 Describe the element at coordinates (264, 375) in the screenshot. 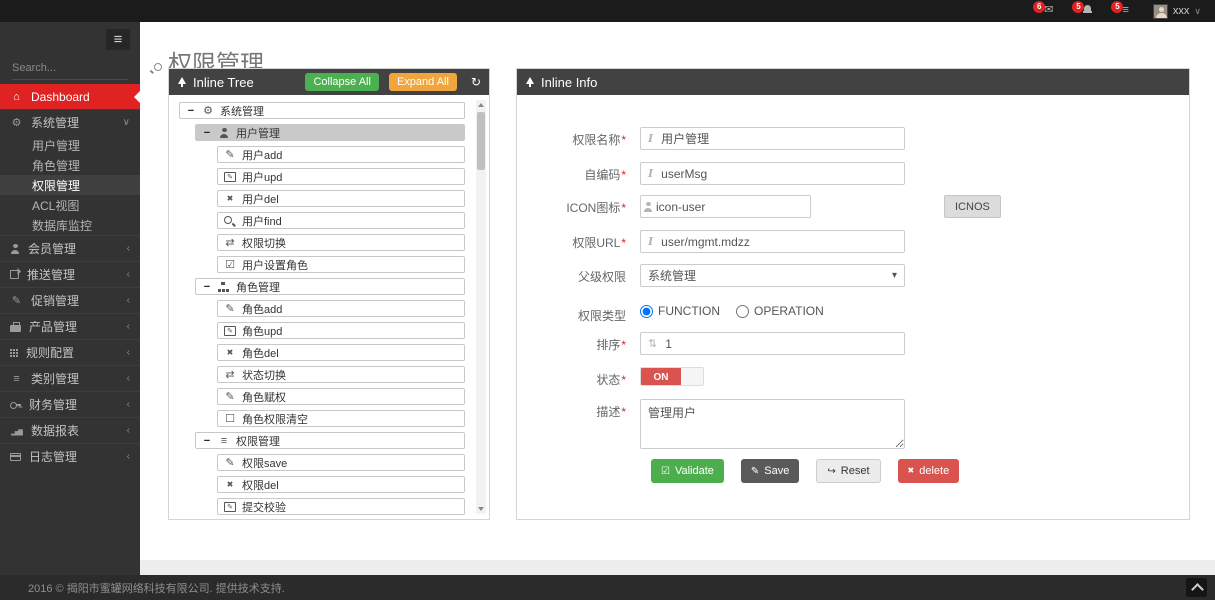

I see `tree-node-label: 状态切换` at that location.